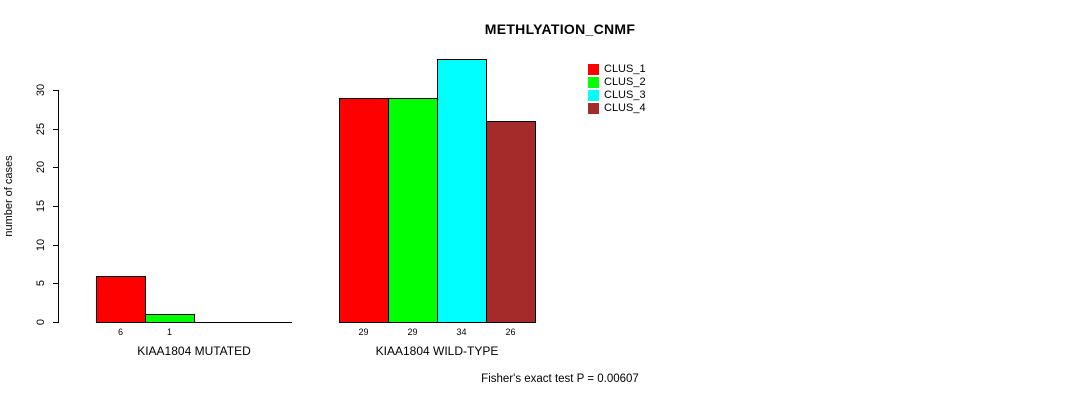  What do you see at coordinates (625, 108) in the screenshot?
I see `legend-label: CLUS_4` at bounding box center [625, 108].